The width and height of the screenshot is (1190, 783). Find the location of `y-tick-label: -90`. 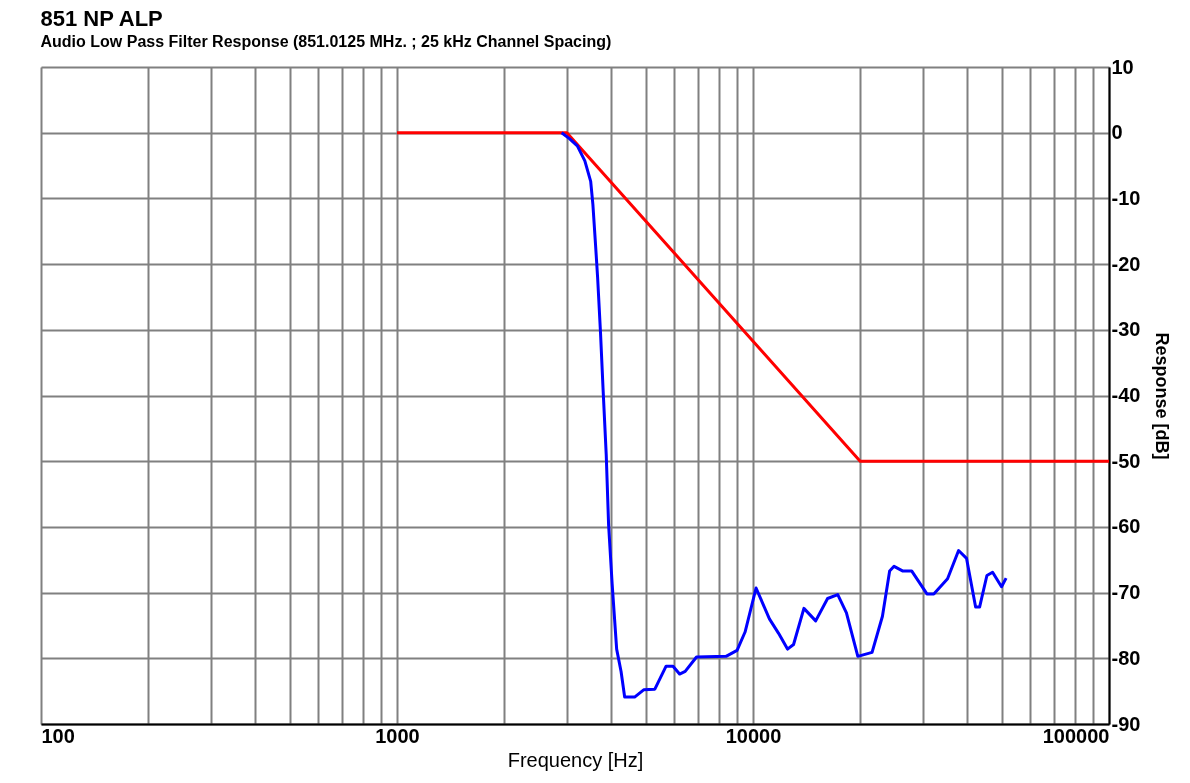

y-tick-label: -90 is located at coordinates (1126, 723).